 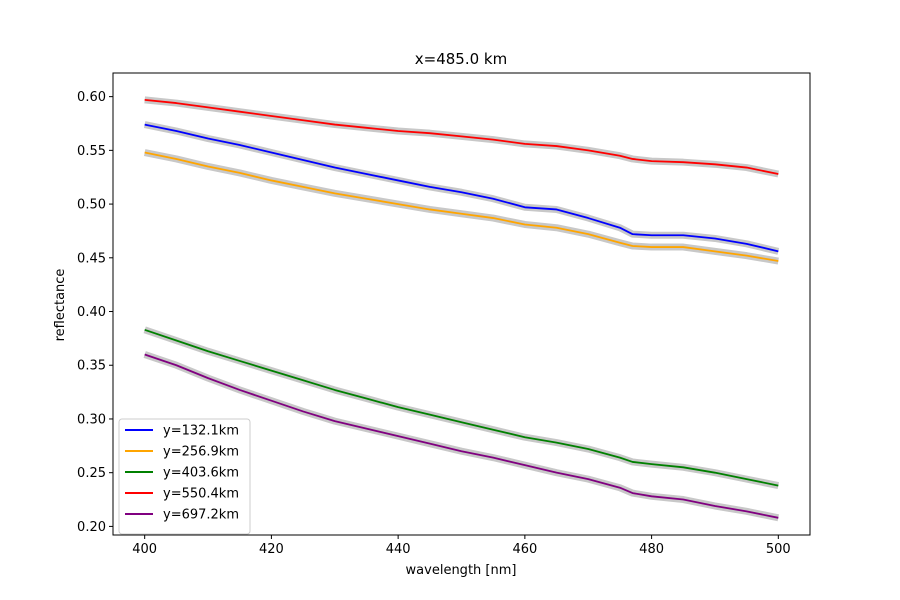 I want to click on y-tick-label: 0.55, so click(x=91, y=151).